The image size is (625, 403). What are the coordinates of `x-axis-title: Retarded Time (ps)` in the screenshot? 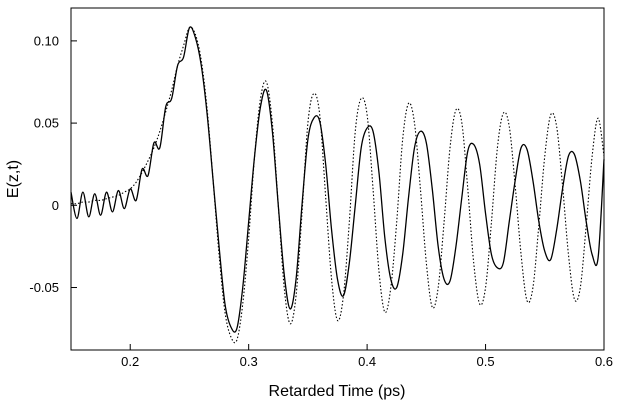 It's located at (337, 391).